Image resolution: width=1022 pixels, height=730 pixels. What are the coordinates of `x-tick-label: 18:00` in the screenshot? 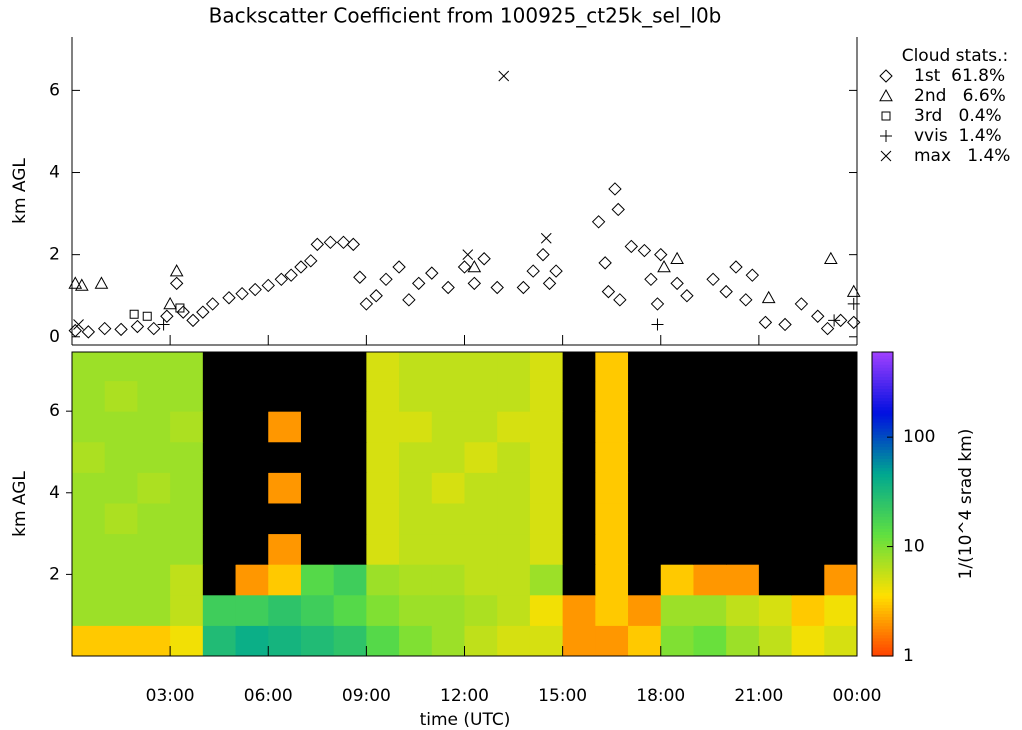 It's located at (660, 696).